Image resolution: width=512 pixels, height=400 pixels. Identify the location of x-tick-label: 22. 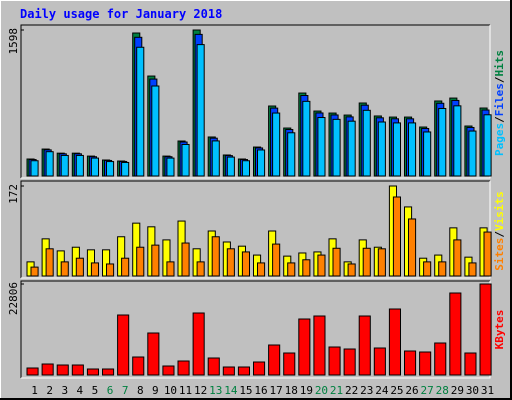
(351, 390).